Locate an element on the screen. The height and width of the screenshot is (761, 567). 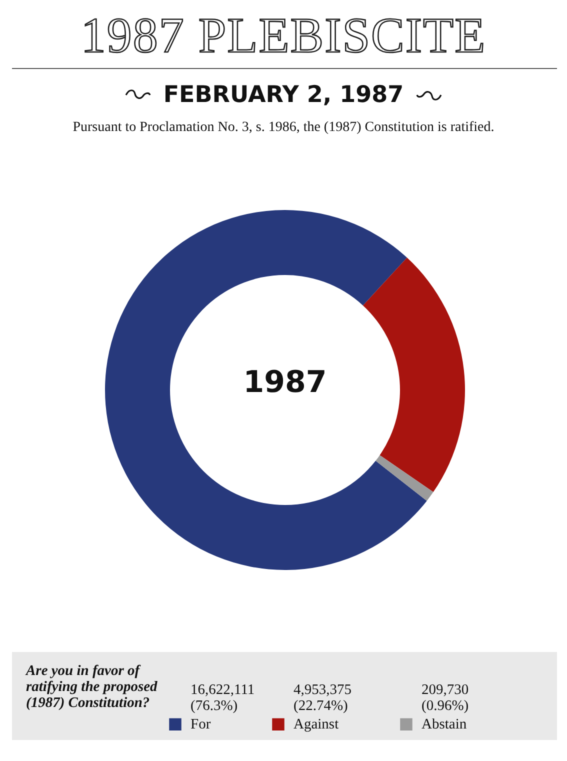
text: 1987 is located at coordinates (285, 382).